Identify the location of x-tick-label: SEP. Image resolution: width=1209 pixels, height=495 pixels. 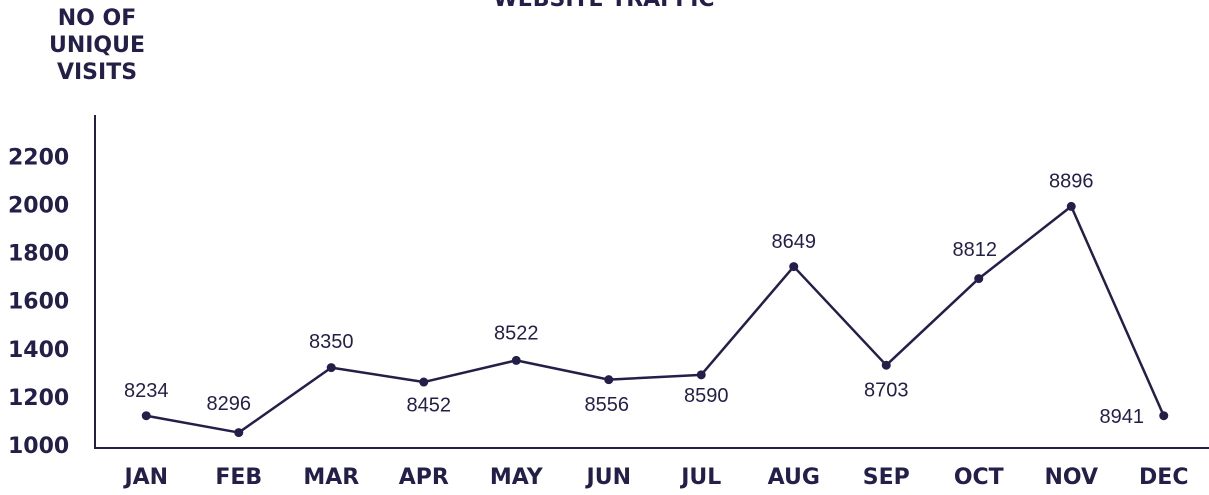
(886, 477).